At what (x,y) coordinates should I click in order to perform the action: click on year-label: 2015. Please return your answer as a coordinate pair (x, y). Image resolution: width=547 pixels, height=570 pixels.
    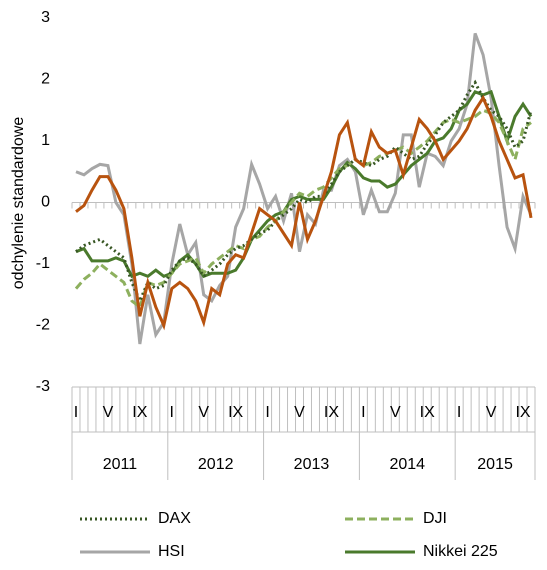
    Looking at the image, I should click on (495, 464).